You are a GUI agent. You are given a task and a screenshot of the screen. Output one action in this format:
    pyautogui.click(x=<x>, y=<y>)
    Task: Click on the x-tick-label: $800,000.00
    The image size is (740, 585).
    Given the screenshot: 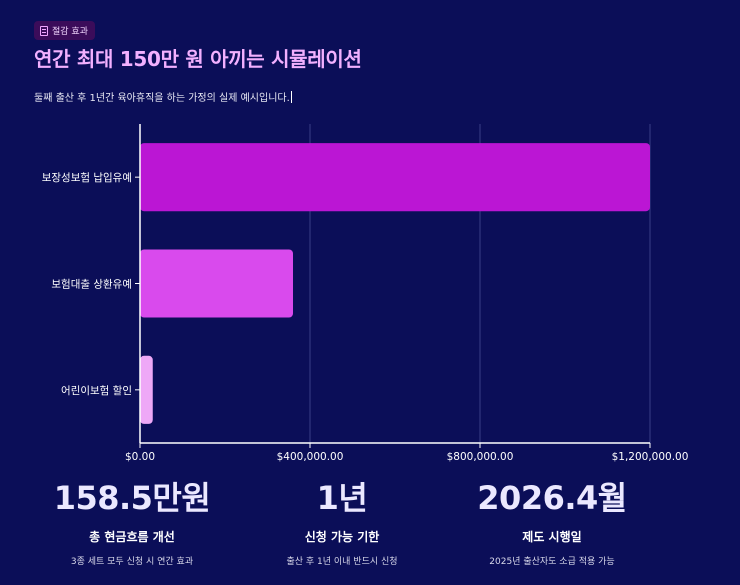 What is the action you would take?
    pyautogui.click(x=480, y=457)
    